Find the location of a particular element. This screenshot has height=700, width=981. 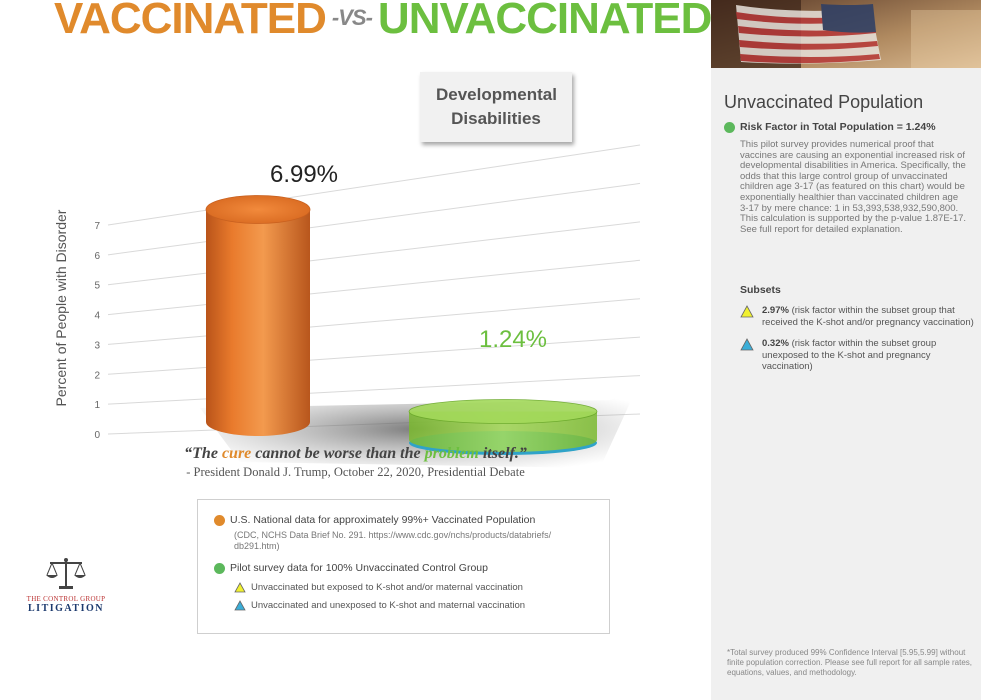

y-tick-label: 7 is located at coordinates (97, 226).